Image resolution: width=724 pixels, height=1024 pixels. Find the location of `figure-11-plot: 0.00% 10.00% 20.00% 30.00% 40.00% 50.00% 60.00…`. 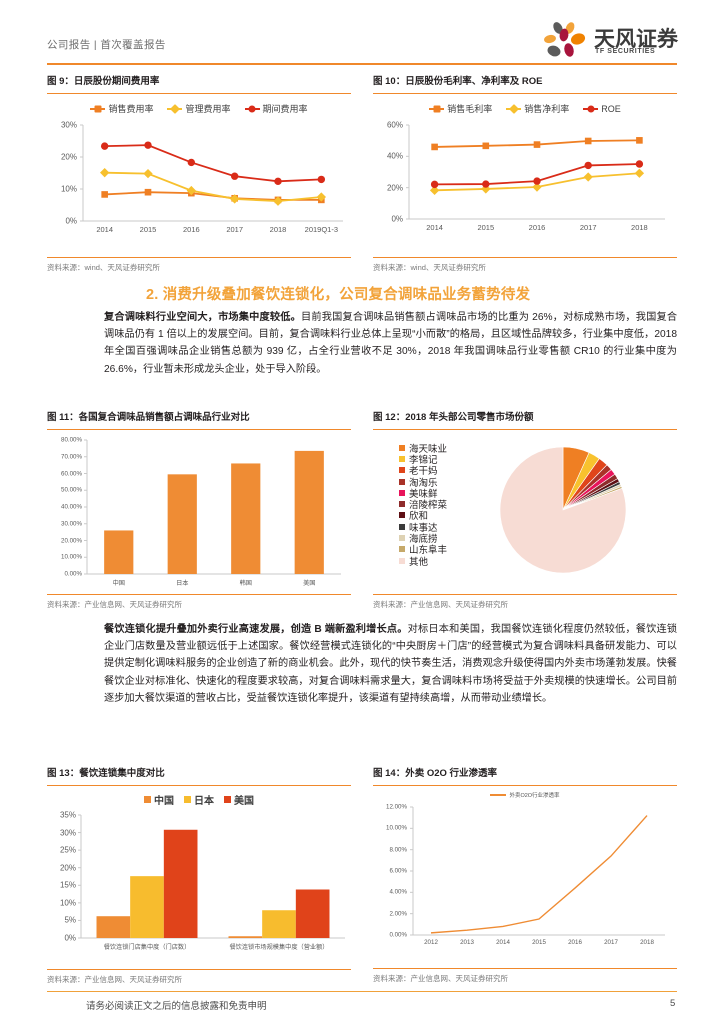

figure-11-plot: 0.00% 10.00% 20.00% 30.00% 40.00% 50.00% 60.00… is located at coordinates (199, 512).